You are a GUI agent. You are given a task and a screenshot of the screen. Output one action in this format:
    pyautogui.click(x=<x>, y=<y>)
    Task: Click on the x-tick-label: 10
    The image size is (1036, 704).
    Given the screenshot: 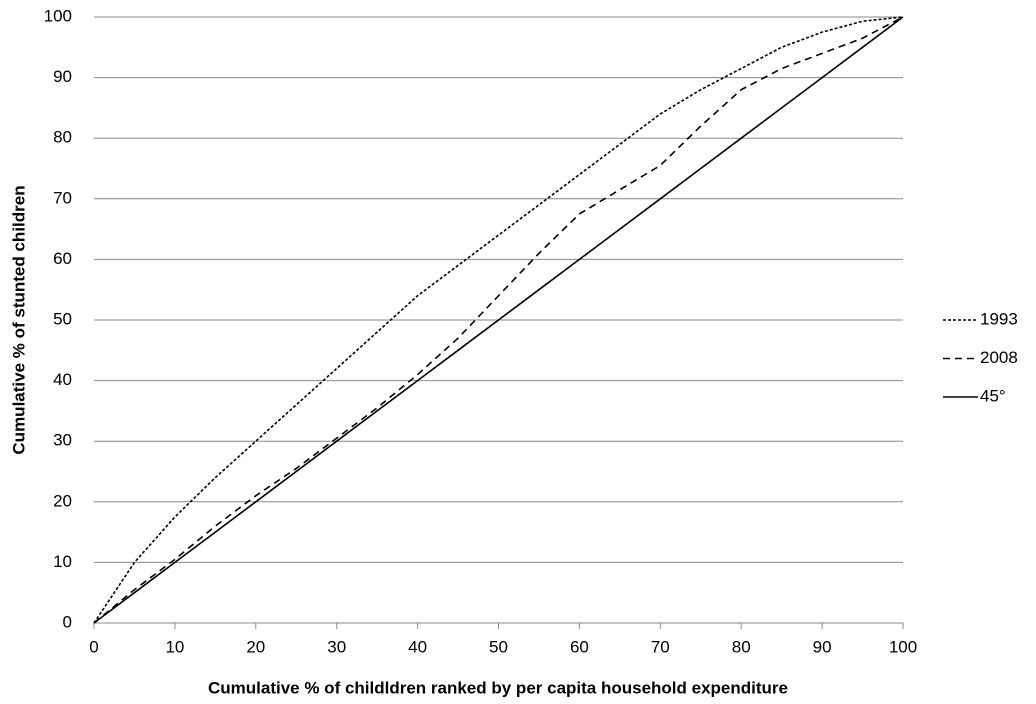 What is the action you would take?
    pyautogui.click(x=174, y=646)
    